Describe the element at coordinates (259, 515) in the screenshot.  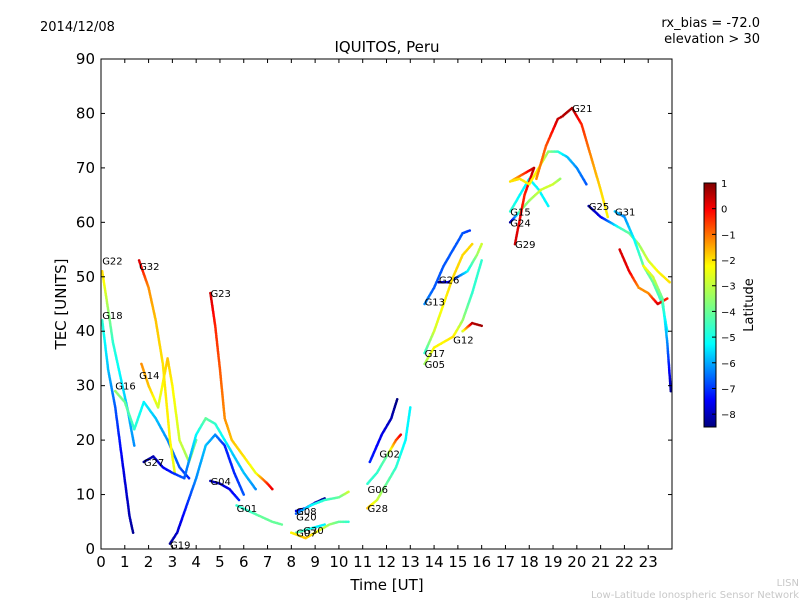
I see `series-g01` at that location.